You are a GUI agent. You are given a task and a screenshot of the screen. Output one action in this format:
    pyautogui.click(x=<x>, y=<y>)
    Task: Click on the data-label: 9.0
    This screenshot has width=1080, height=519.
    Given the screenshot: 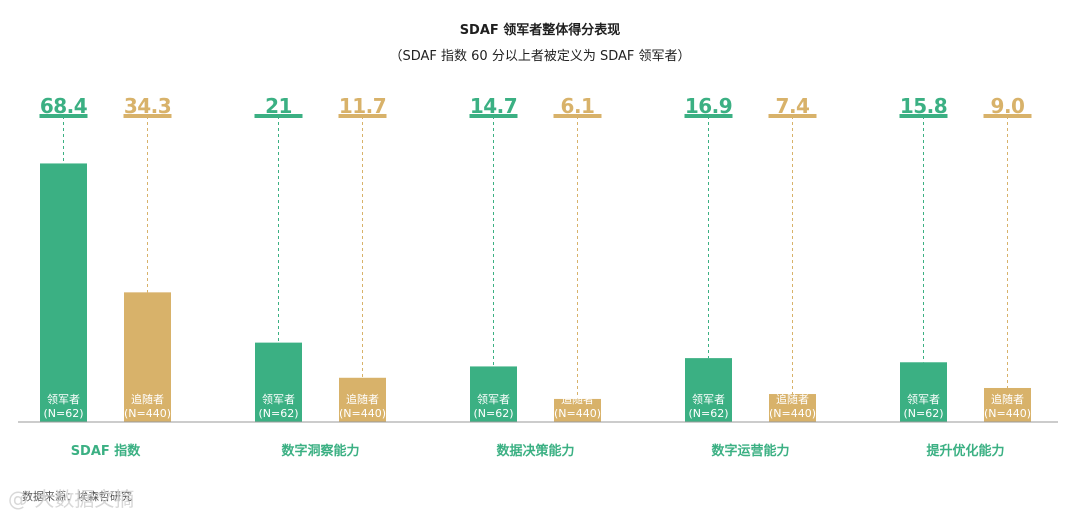 What is the action you would take?
    pyautogui.click(x=1008, y=106)
    